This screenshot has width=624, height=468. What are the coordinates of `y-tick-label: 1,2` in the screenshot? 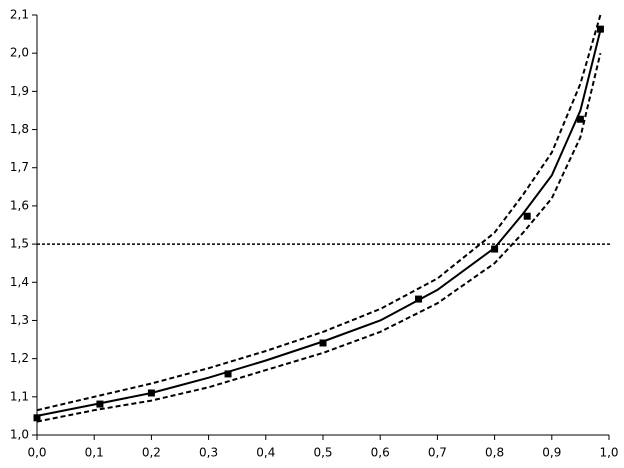 It's located at (19, 358).